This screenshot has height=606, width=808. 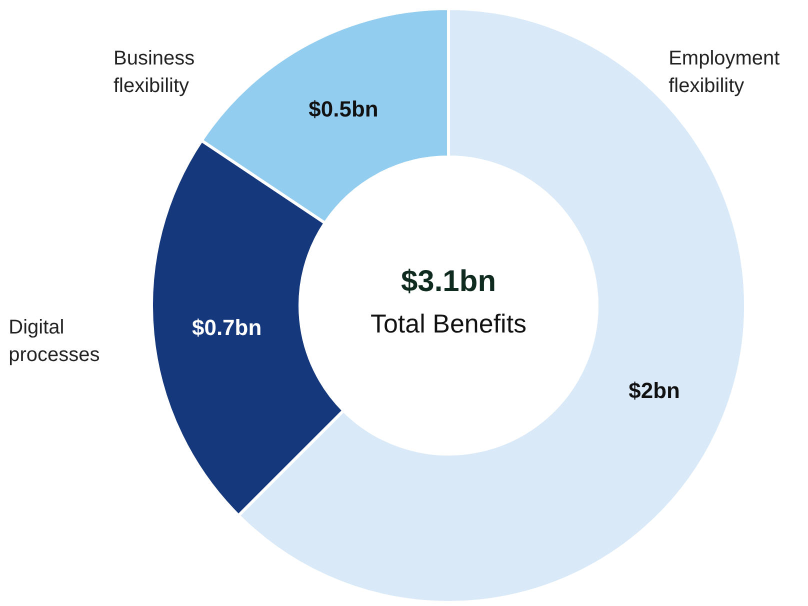 What do you see at coordinates (154, 72) in the screenshot?
I see `slice-label: Business flexibility` at bounding box center [154, 72].